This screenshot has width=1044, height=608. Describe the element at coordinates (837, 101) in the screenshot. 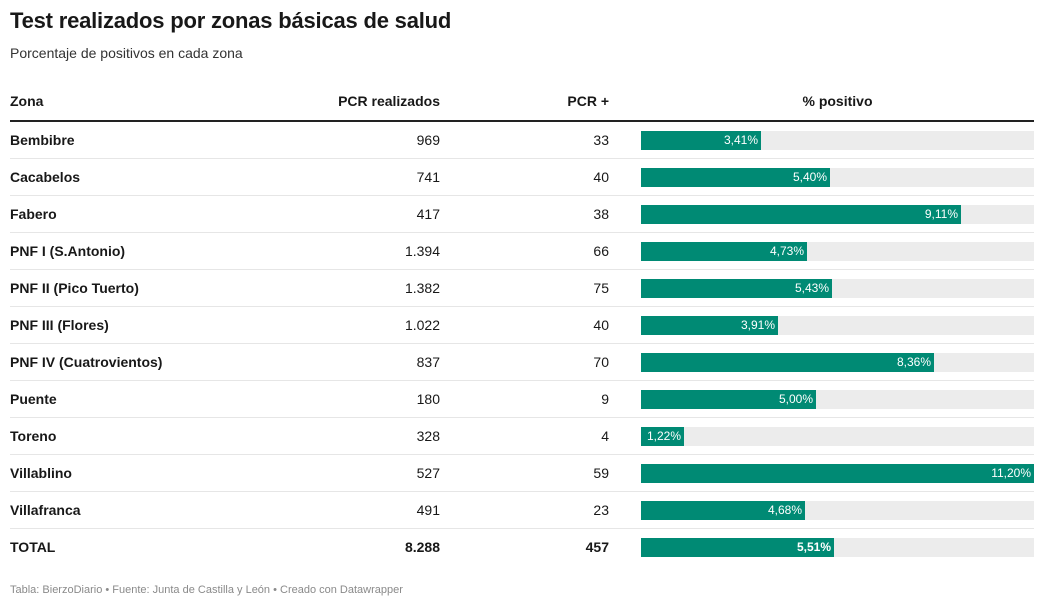

I see `column-header-pct: % positivo` at that location.